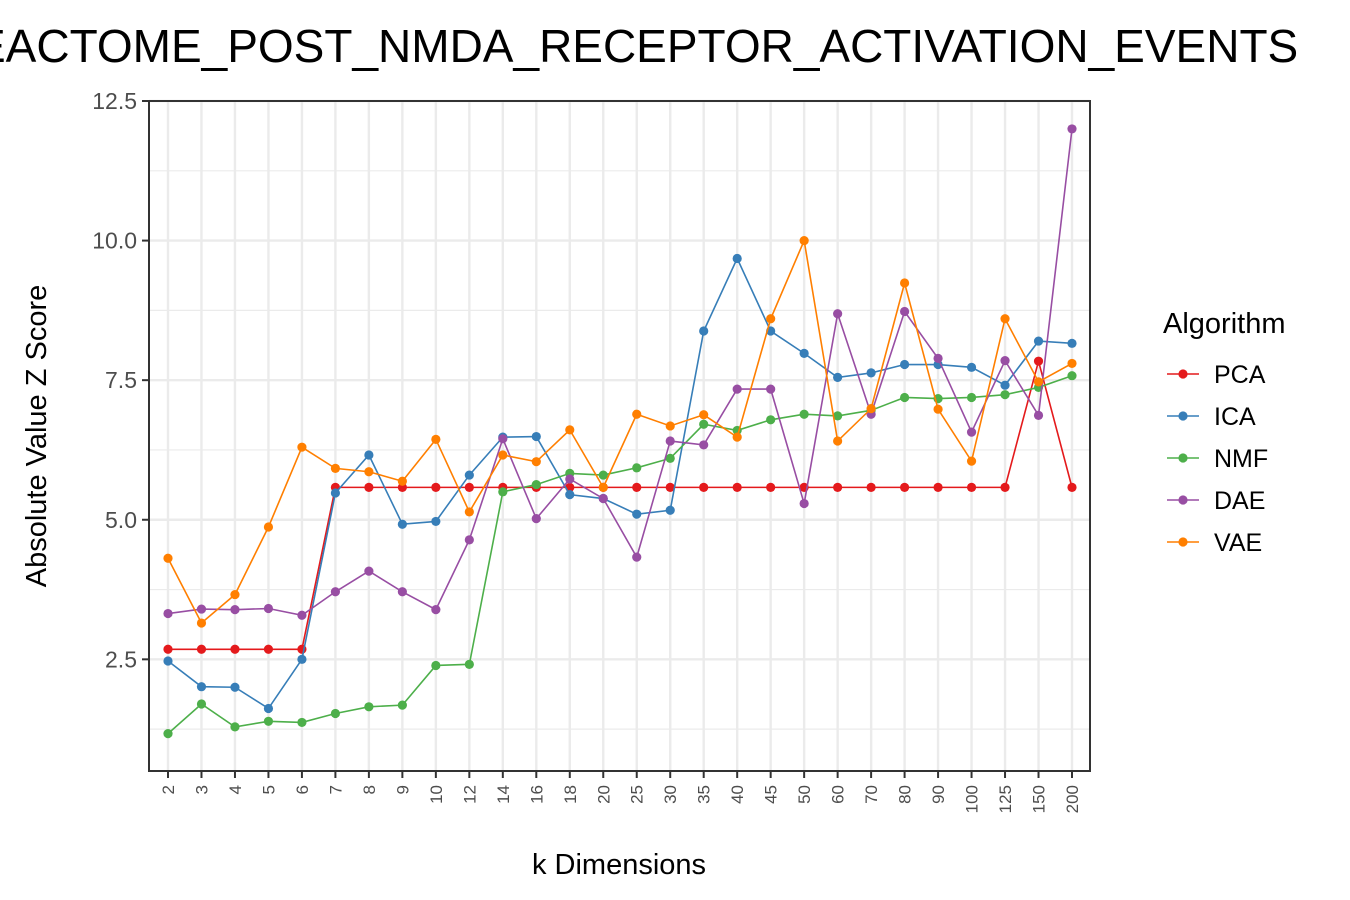 This screenshot has width=1350, height=900. Describe the element at coordinates (704, 794) in the screenshot. I see `x-tick-label: 35` at that location.